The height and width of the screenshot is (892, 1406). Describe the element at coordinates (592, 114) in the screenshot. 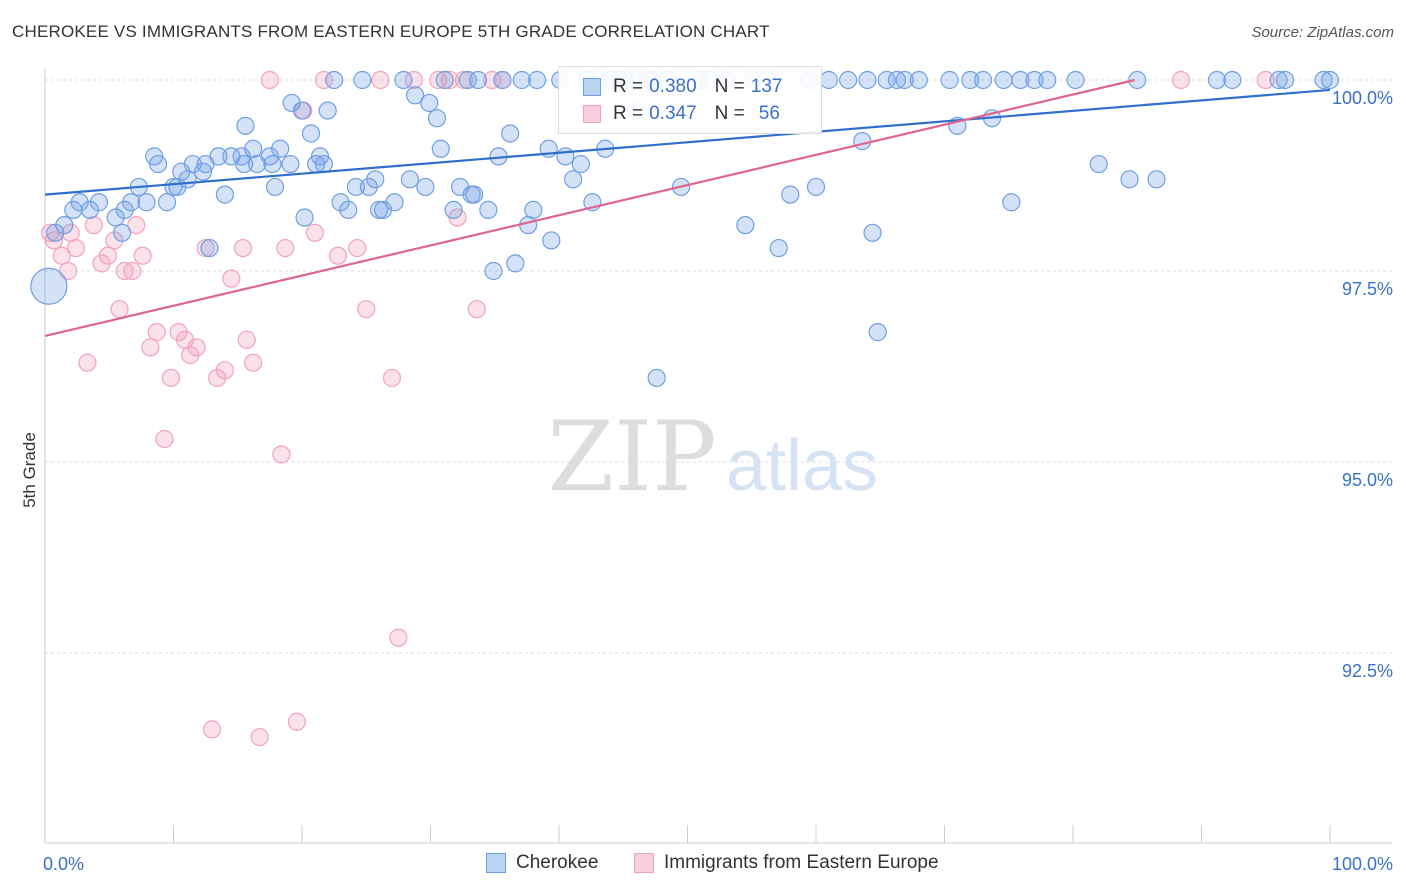

I see `legend-swatch-immigrants` at that location.